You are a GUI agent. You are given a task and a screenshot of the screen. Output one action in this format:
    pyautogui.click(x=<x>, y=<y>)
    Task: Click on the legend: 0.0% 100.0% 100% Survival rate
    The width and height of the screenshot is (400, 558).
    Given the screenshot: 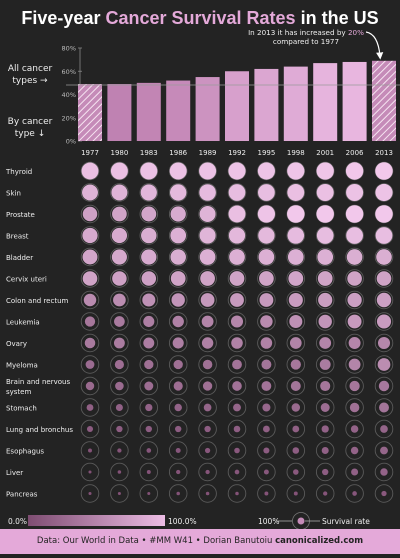 What is the action you would take?
    pyautogui.click(x=189, y=521)
    